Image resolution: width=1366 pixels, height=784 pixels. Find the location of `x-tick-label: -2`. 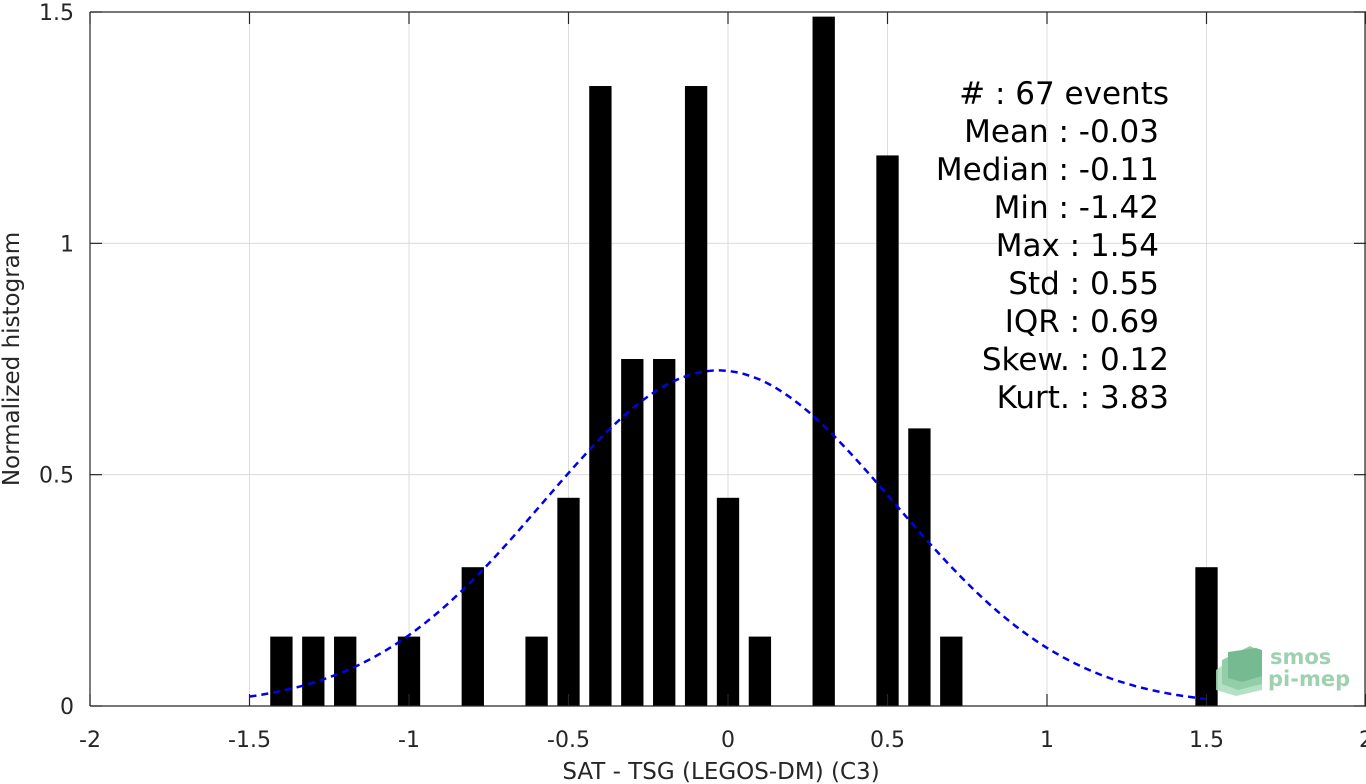

x-tick-label: -2 is located at coordinates (90, 740).